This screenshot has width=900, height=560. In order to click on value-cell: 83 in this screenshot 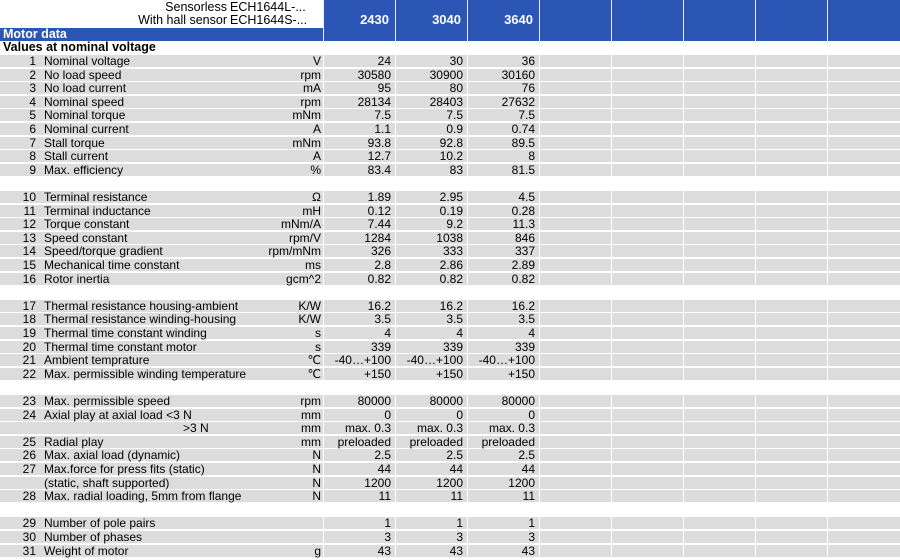, I will do `click(431, 169)`.